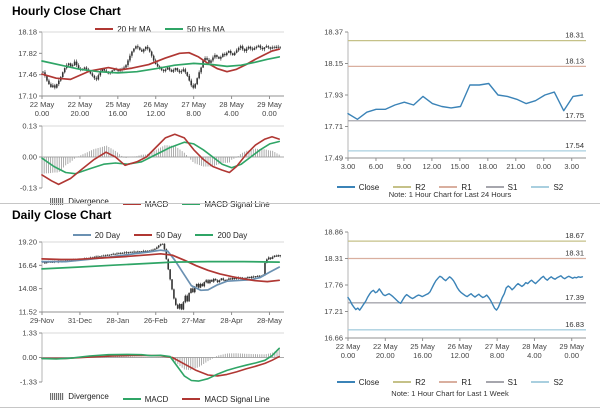  What do you see at coordinates (574, 235) in the screenshot?
I see `svg-text: 18.67` at bounding box center [574, 235].